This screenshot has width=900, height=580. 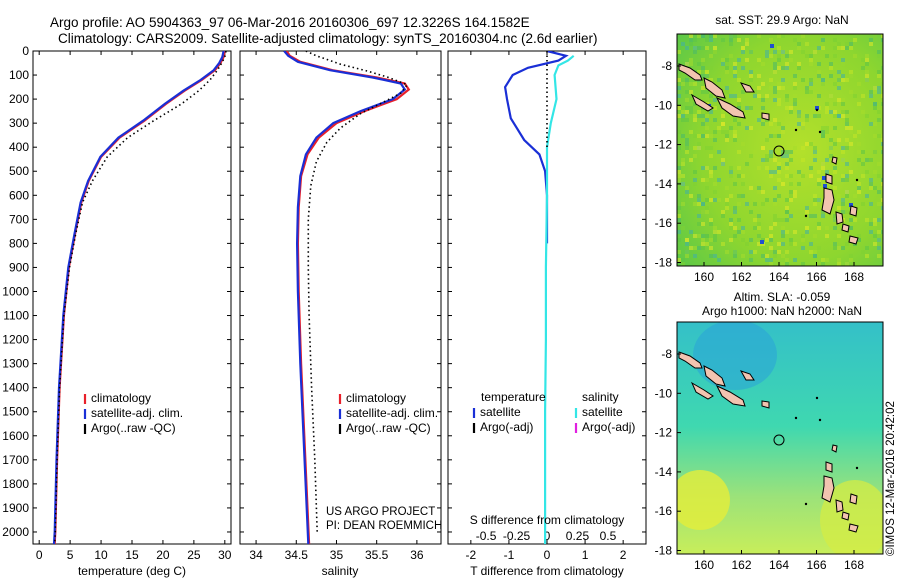 I want to click on map-xtick-label: 168, so click(x=854, y=565).